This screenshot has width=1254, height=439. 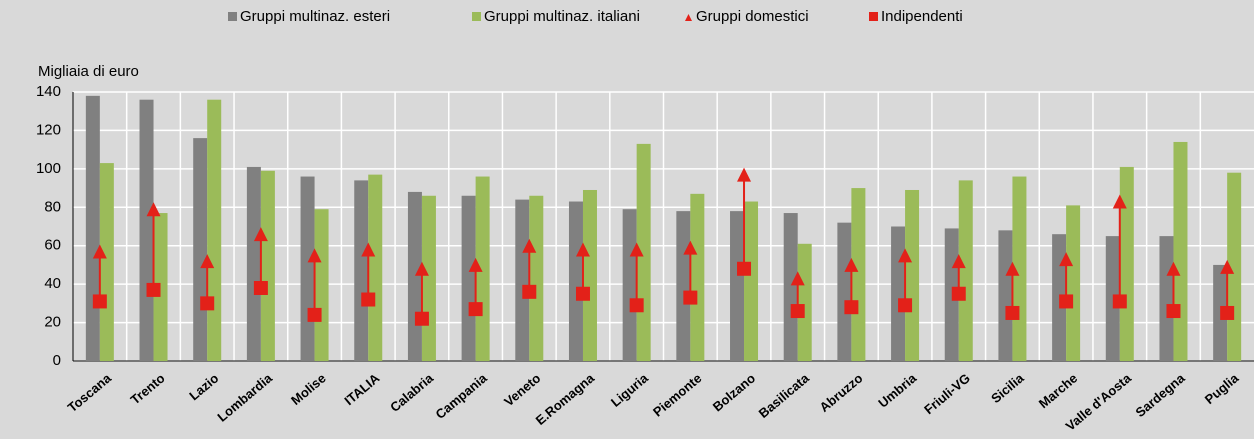 I want to click on legend-label: Gruppi domestici, so click(x=752, y=16).